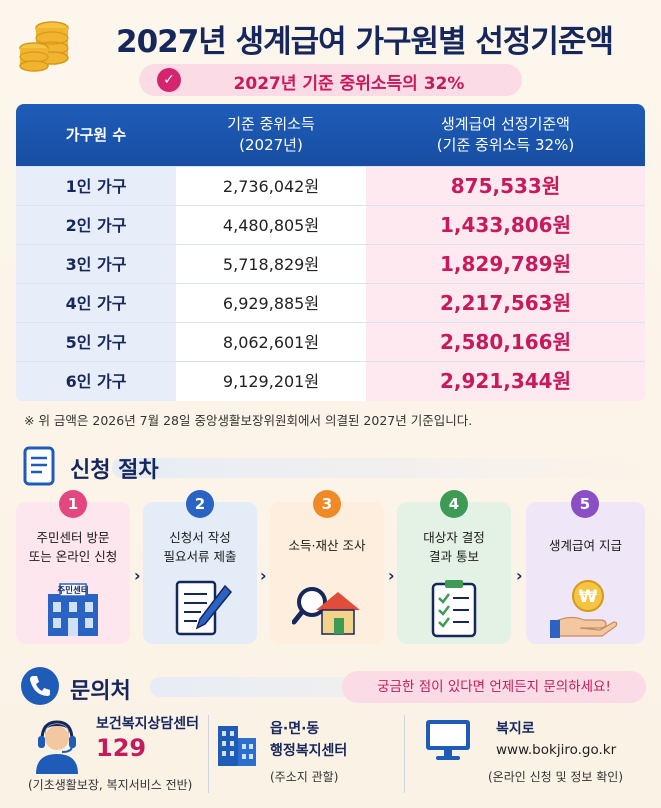 The height and width of the screenshot is (808, 661). Describe the element at coordinates (505, 135) in the screenshot. I see `header-standard: 생계급여 선정기준액 (기준 중위소득 32%)` at that location.